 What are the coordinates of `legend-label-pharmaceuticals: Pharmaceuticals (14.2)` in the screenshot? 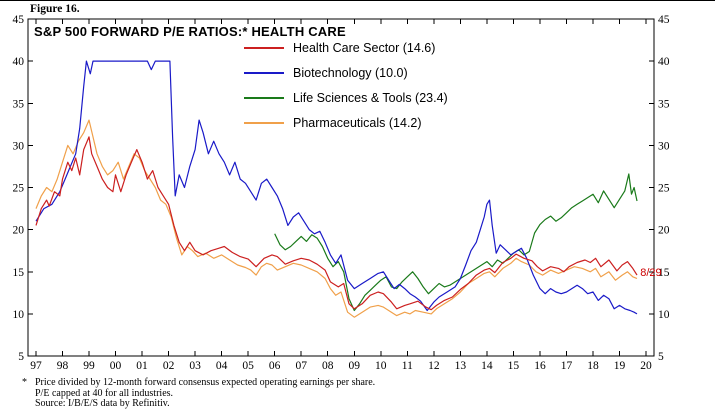 It's located at (357, 122).